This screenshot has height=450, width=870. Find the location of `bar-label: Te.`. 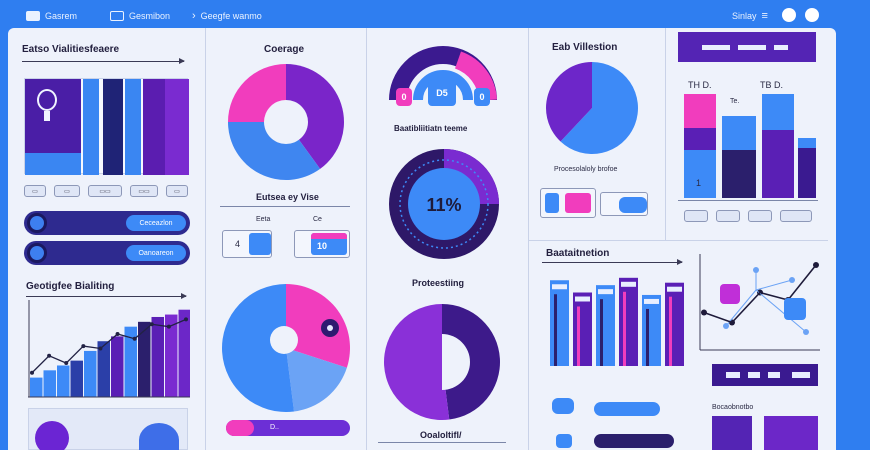

bar-label: Te. is located at coordinates (735, 101).